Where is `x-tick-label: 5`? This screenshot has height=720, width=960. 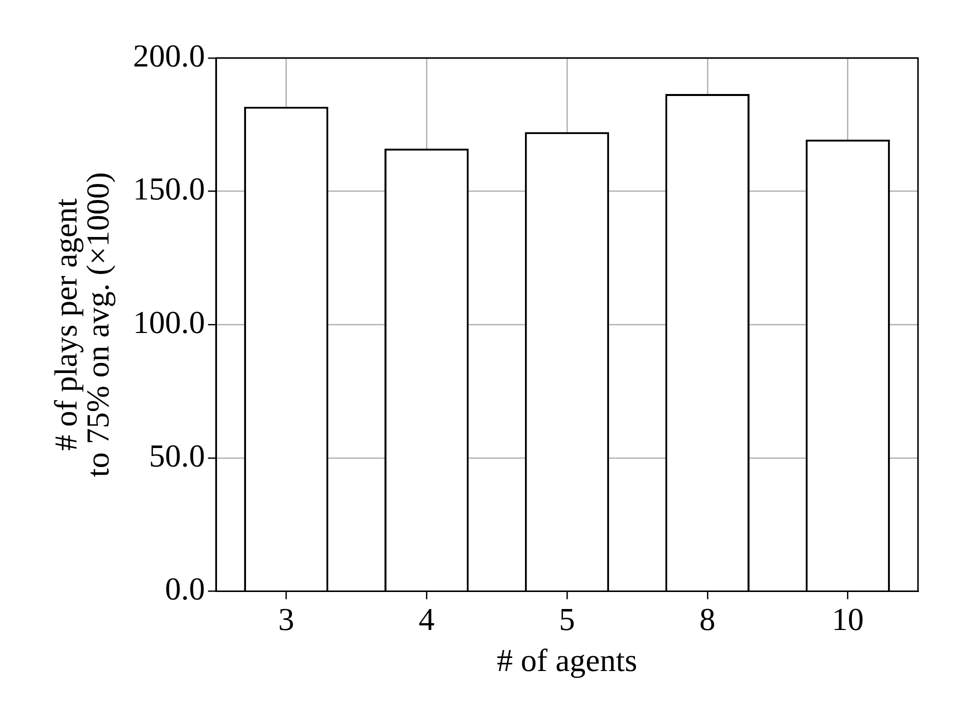 x-tick-label: 5 is located at coordinates (567, 618).